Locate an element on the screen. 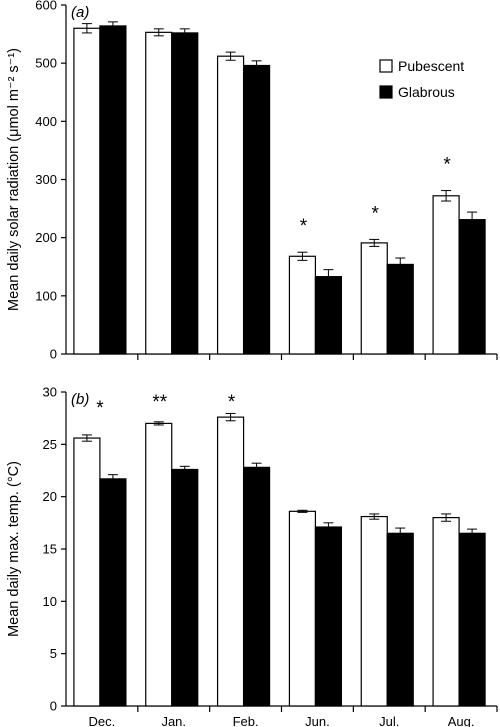  y-tick-label: 600 is located at coordinates (46, 6).